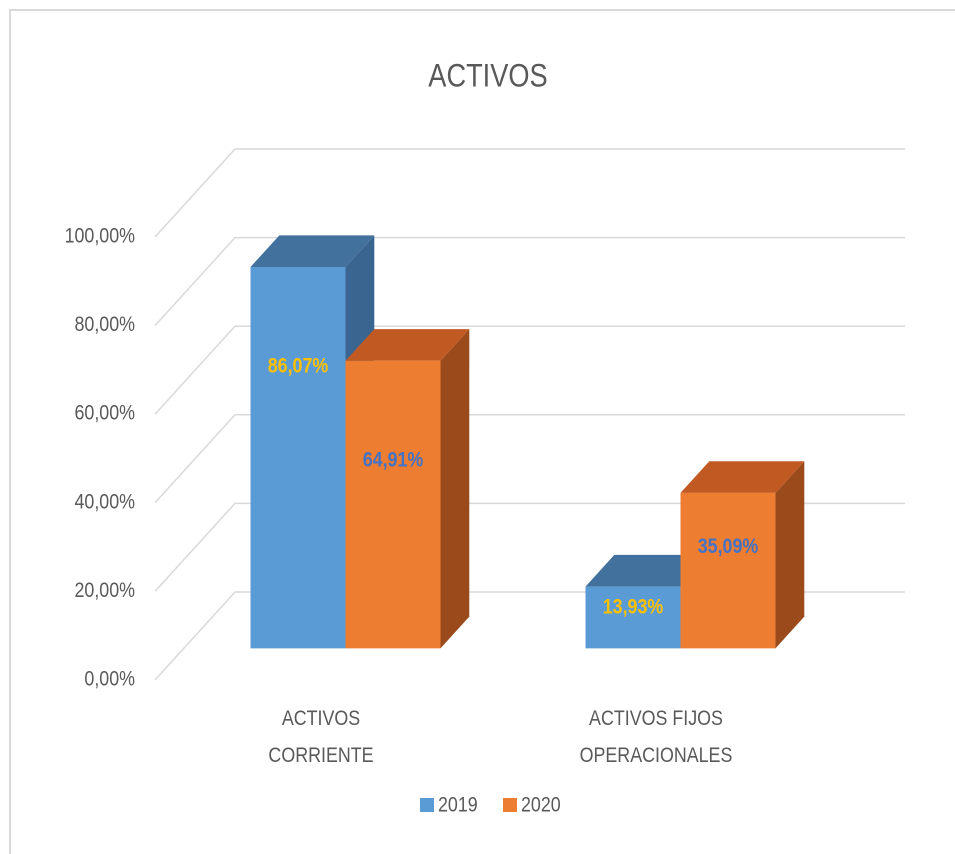 Image resolution: width=955 pixels, height=854 pixels. Describe the element at coordinates (541, 805) in the screenshot. I see `legend-label: 2020` at that location.